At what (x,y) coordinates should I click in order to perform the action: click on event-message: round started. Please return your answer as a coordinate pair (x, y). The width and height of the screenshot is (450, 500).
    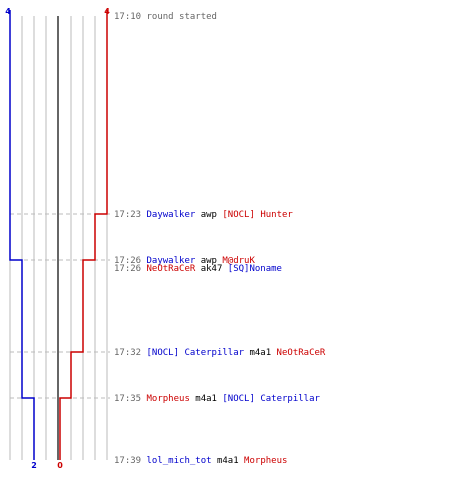
    Looking at the image, I should click on (179, 17).